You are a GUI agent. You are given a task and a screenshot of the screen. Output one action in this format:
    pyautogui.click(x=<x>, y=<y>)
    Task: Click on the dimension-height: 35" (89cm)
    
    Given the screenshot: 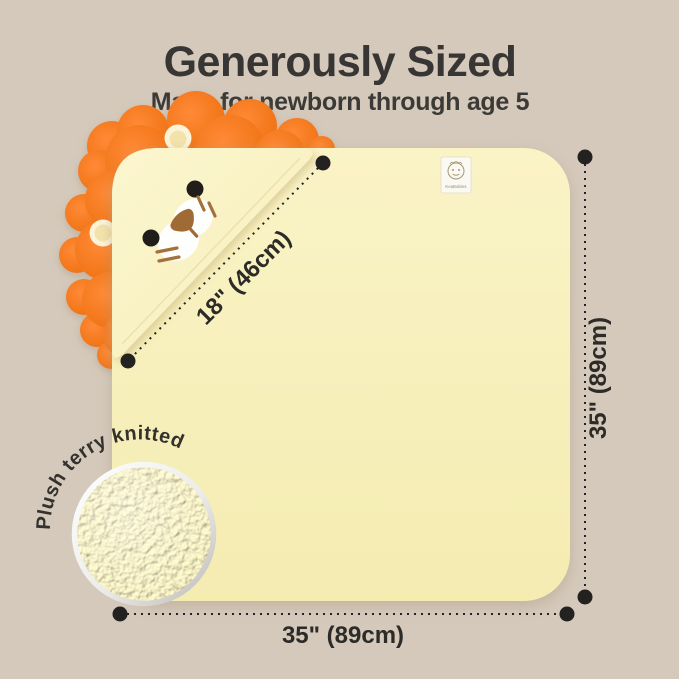 What is the action you would take?
    pyautogui.click(x=594, y=377)
    